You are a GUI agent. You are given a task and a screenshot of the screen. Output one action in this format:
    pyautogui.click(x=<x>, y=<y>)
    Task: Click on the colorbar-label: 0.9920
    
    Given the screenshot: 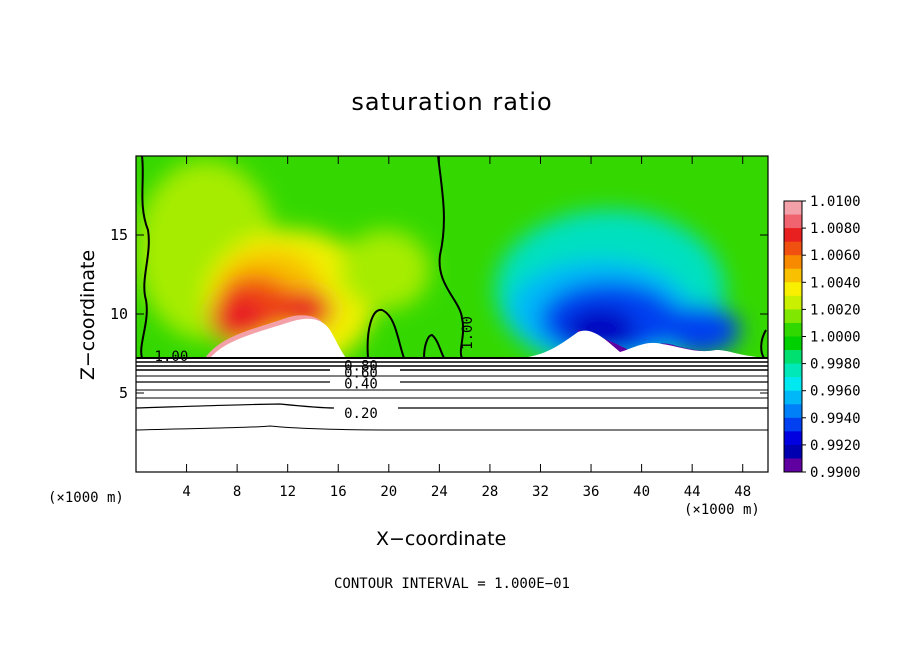 What is the action you would take?
    pyautogui.click(x=835, y=446)
    